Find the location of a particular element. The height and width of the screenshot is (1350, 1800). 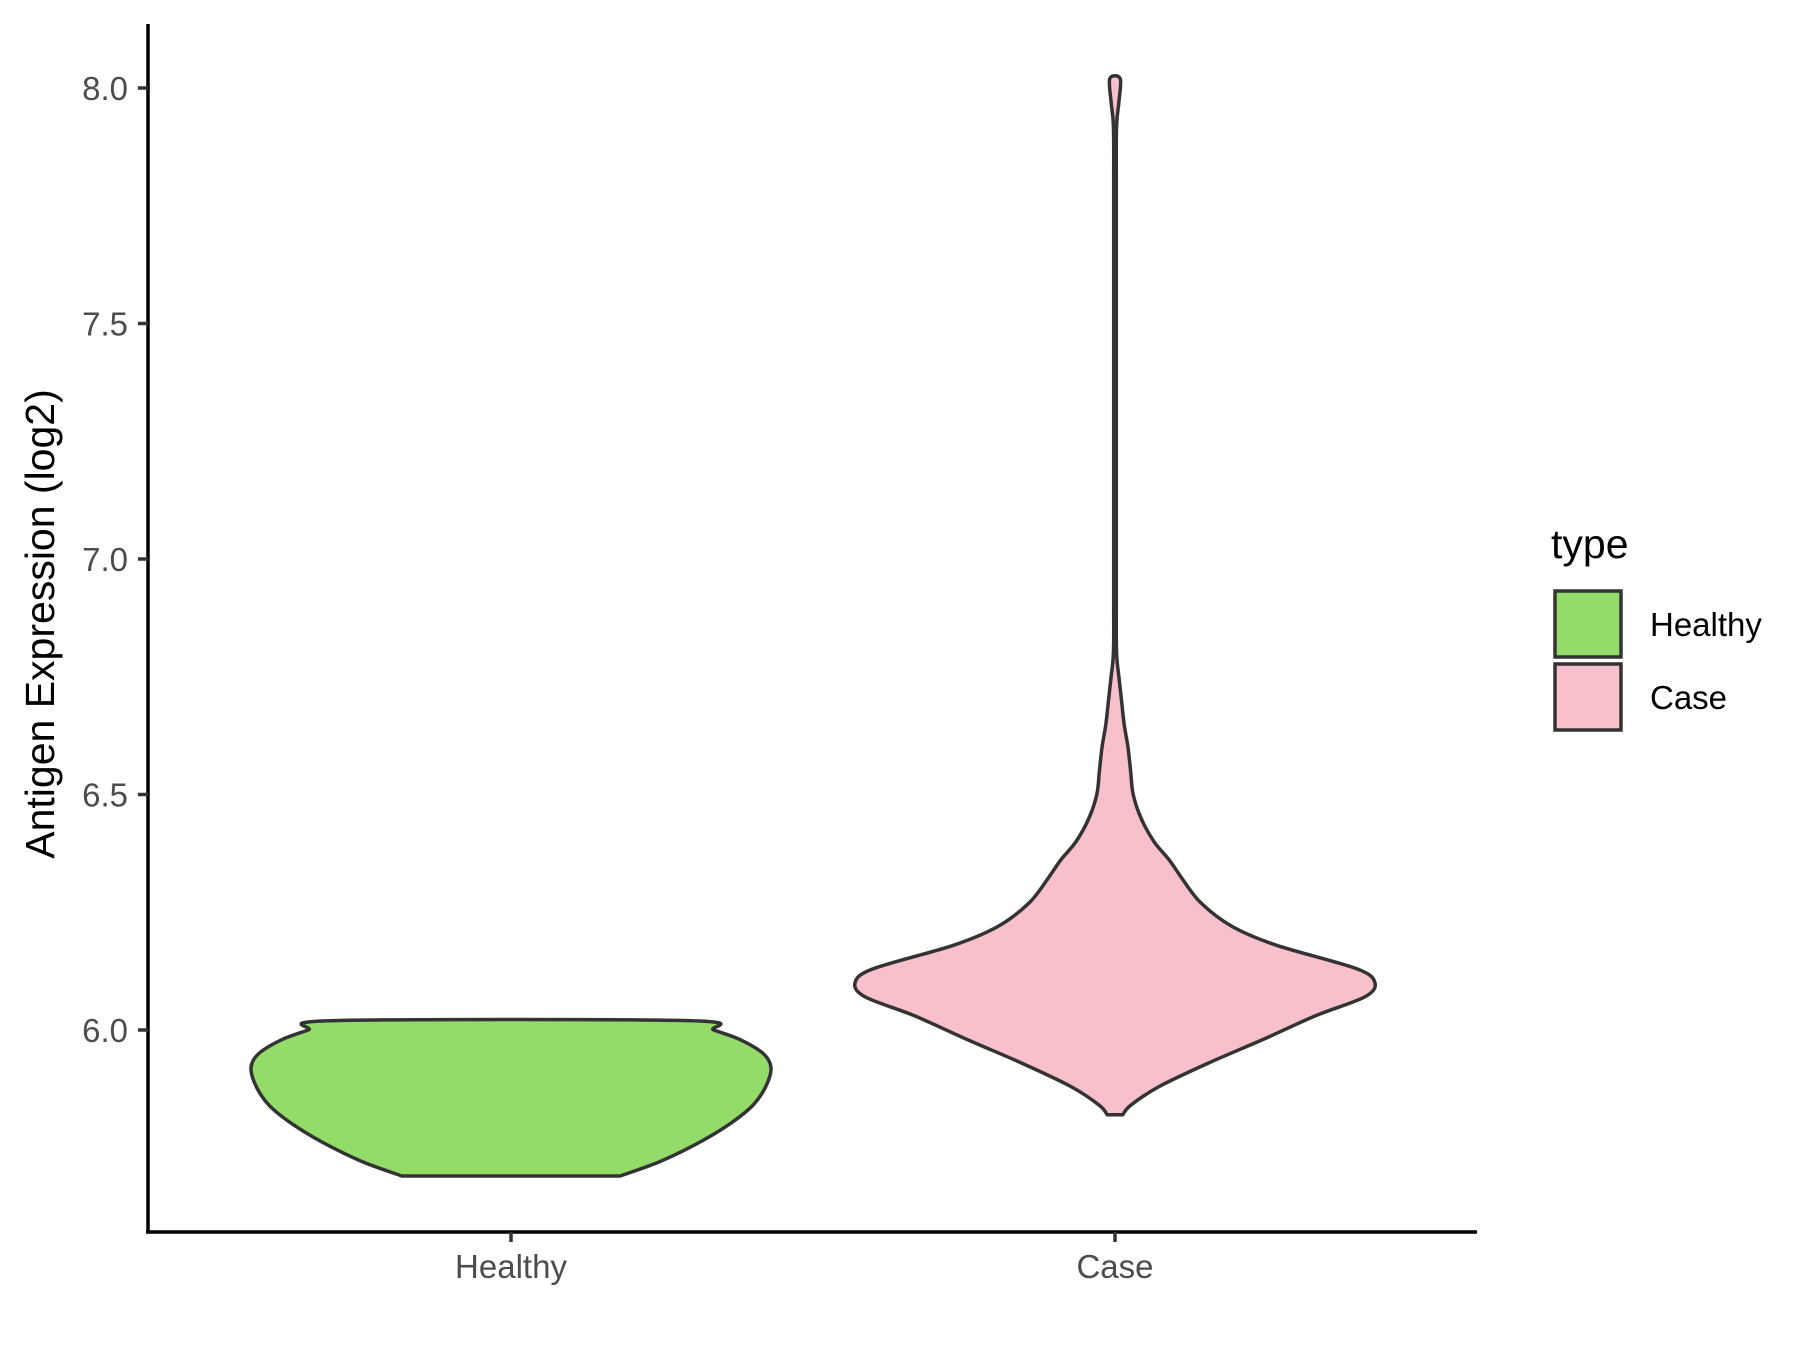

y-tick-label: 6.0 is located at coordinates (105, 1030).